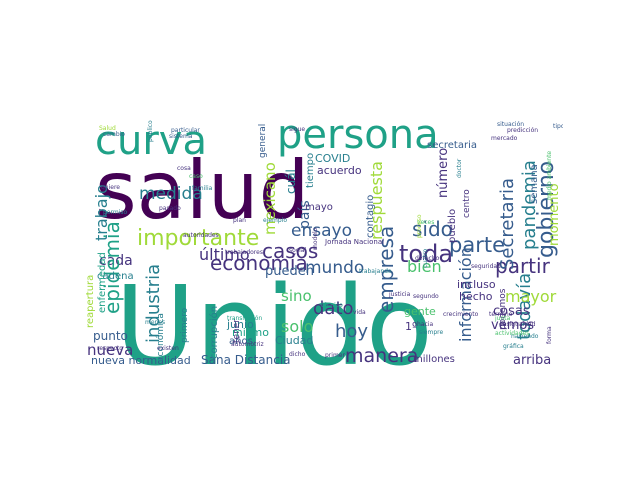 The height and width of the screenshot is (480, 640). Describe the element at coordinates (486, 266) in the screenshot. I see `word-114: seguridad` at that location.